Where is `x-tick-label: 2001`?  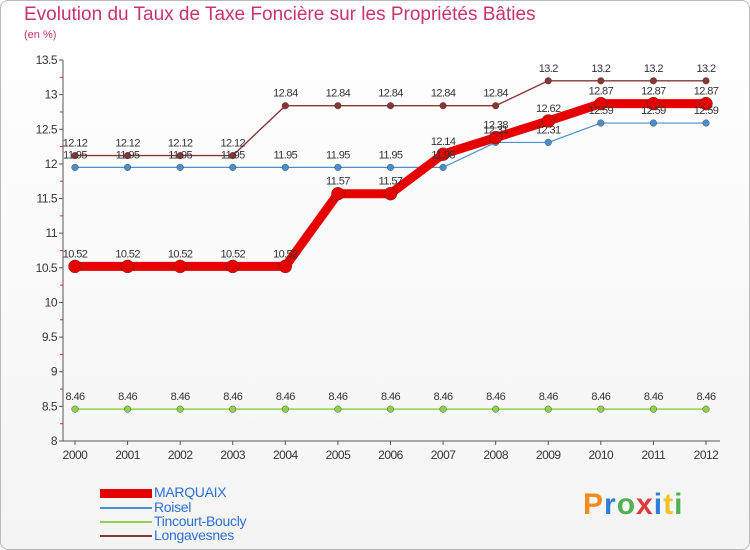
x-tick-label: 2001 is located at coordinates (128, 455).